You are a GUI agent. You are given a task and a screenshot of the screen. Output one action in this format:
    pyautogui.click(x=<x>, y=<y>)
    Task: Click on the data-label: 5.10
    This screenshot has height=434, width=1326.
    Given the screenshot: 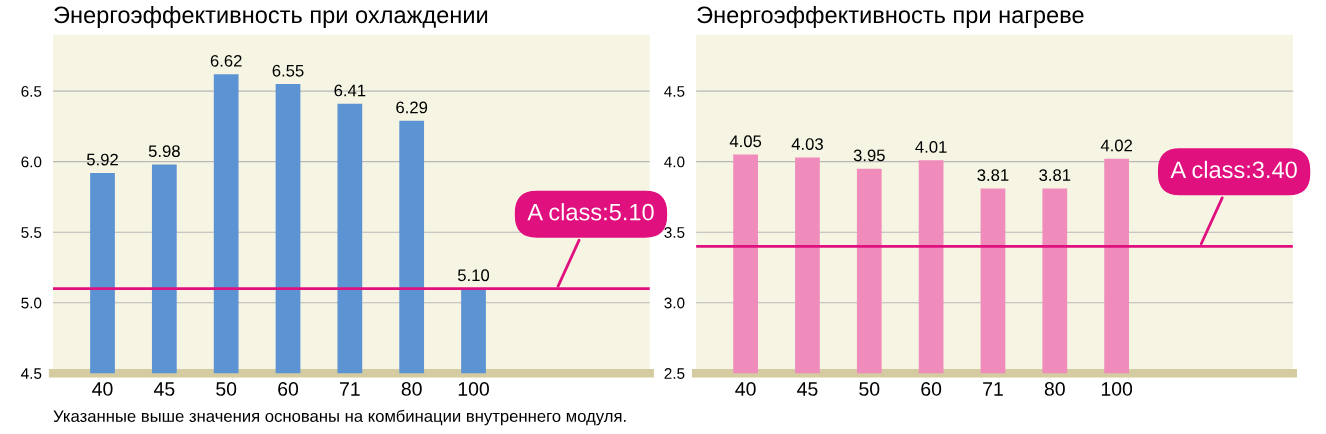 What is the action you would take?
    pyautogui.click(x=473, y=275)
    